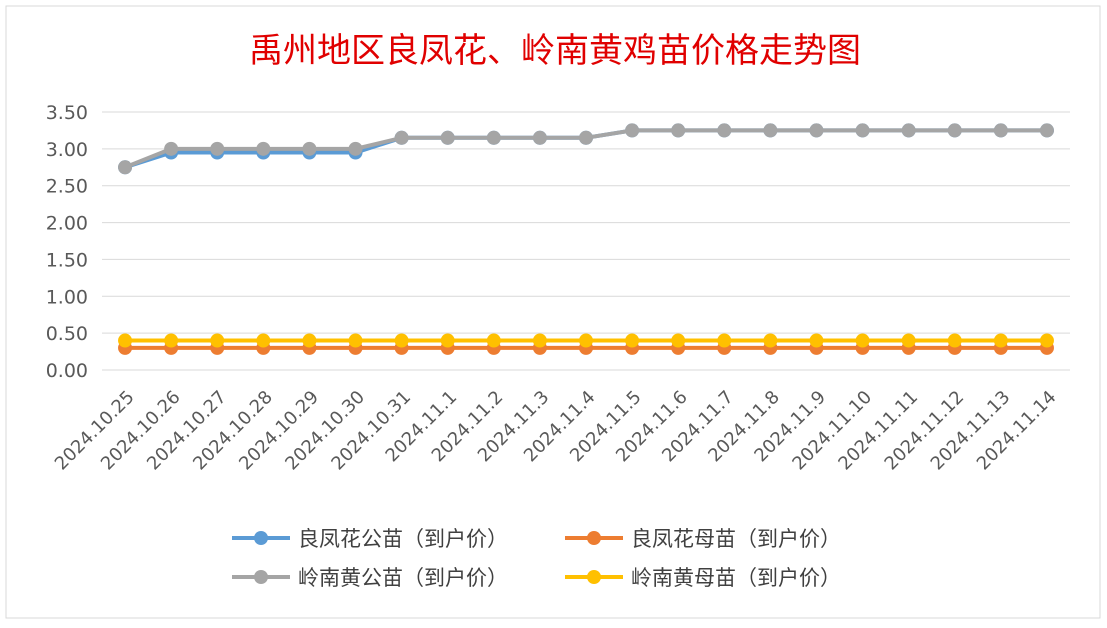 This screenshot has height=628, width=1107. Describe the element at coordinates (536, 558) in the screenshot. I see `legend: 良凤花公苗（到户价） 良凤花母苗（到户价） 岭南黄公苗（到户价） 岭南黄母苗（到户价）` at that location.